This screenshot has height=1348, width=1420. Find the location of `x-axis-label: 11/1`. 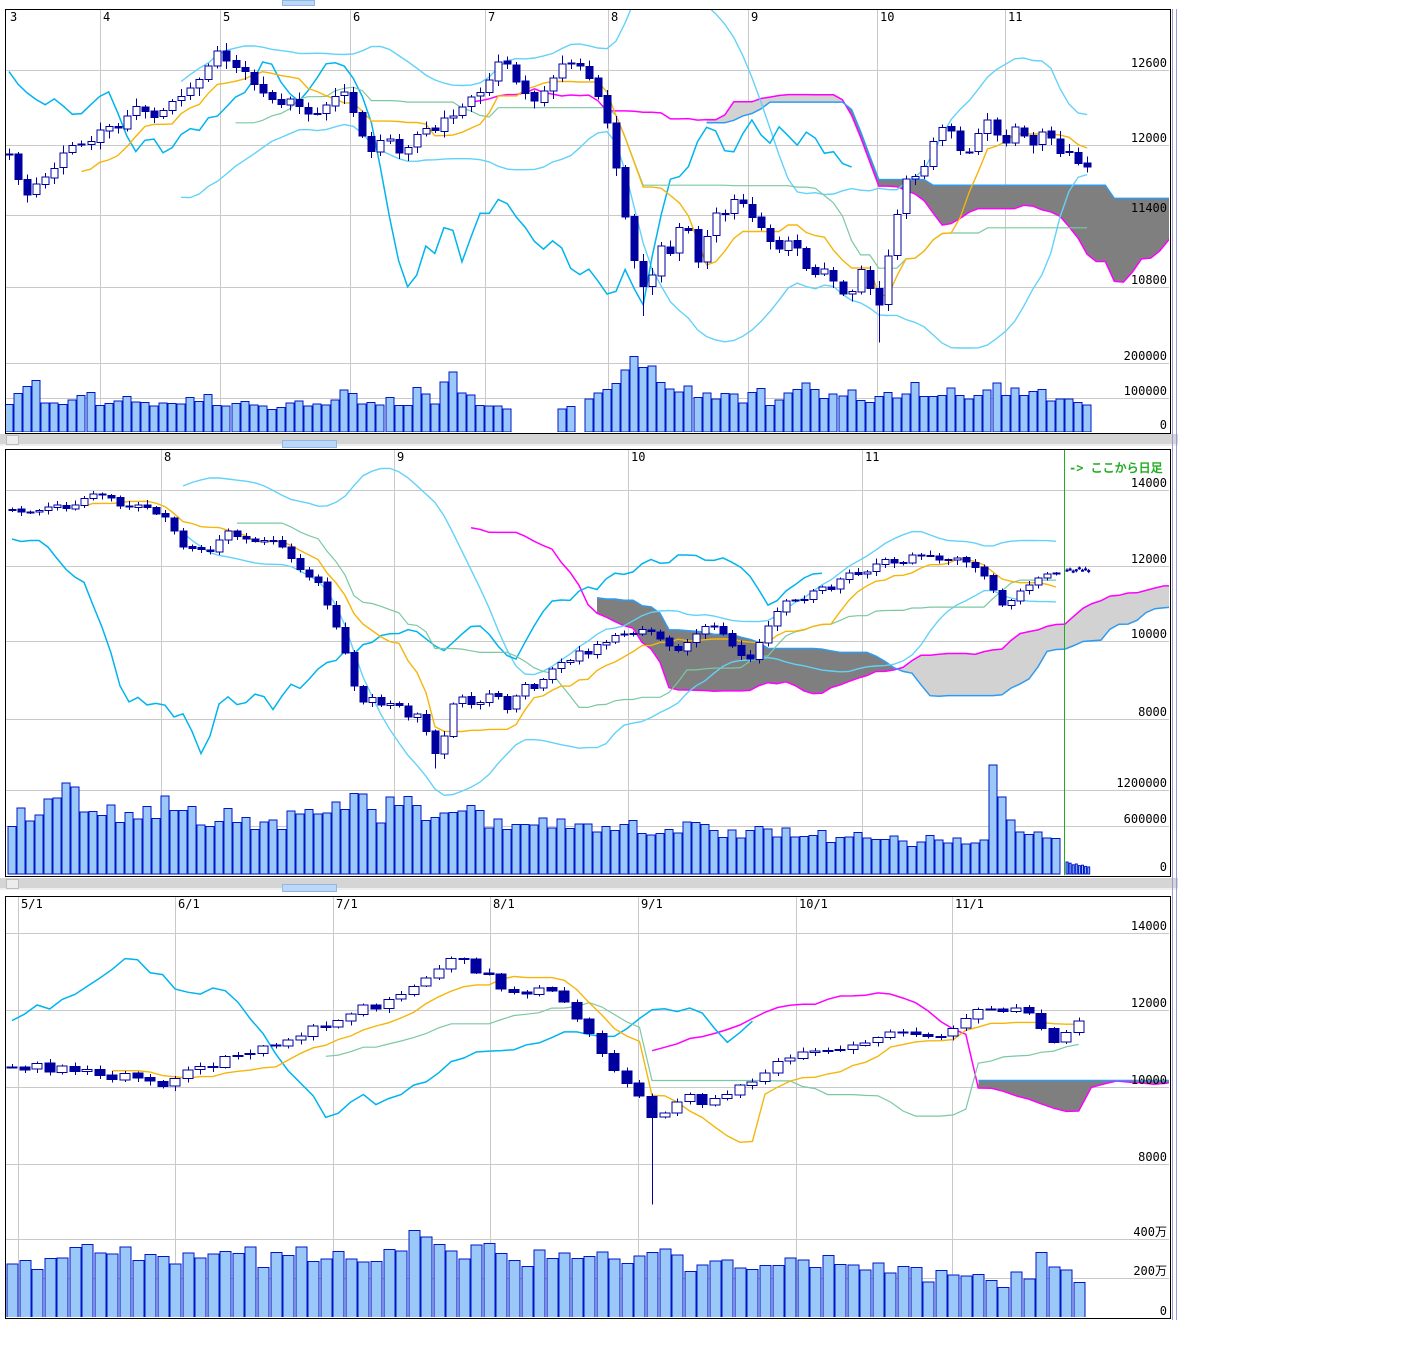

x-axis-label: 11/1 is located at coordinates (969, 904).